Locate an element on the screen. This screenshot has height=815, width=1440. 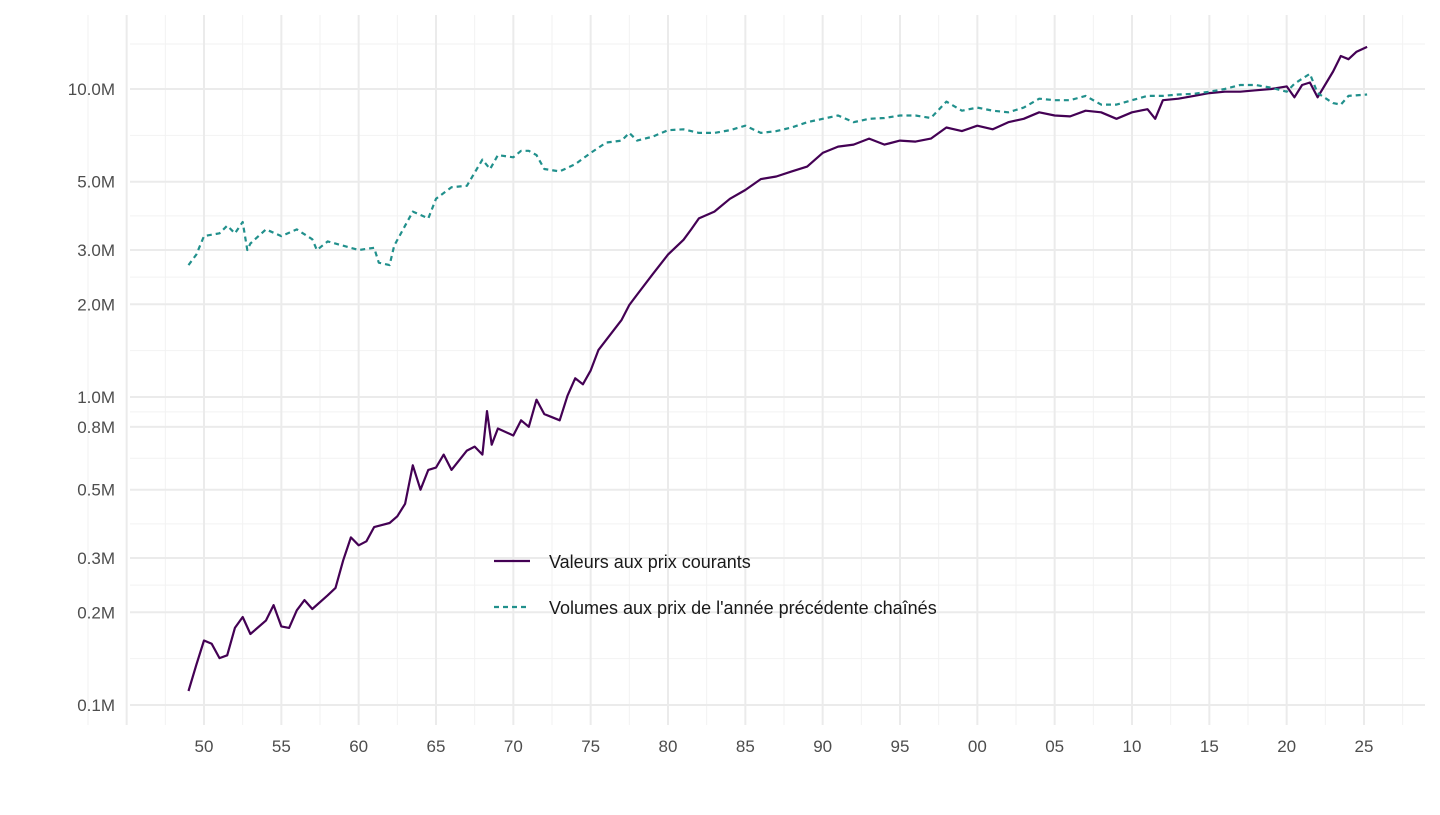
x-tick-label: 80 is located at coordinates (668, 746).